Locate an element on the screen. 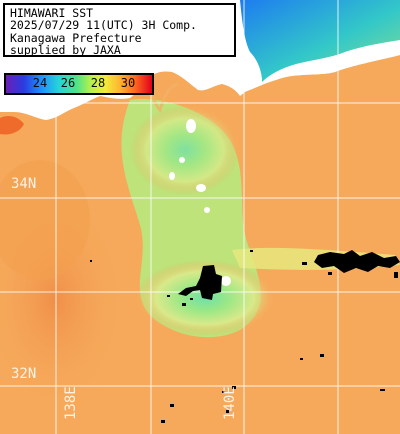  cool-eddy-north is located at coordinates (185, 150).